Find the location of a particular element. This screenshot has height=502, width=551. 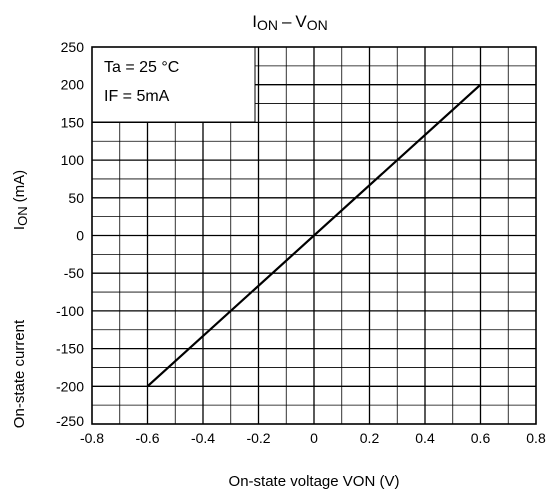

y-tick-label: 250 is located at coordinates (73, 47).